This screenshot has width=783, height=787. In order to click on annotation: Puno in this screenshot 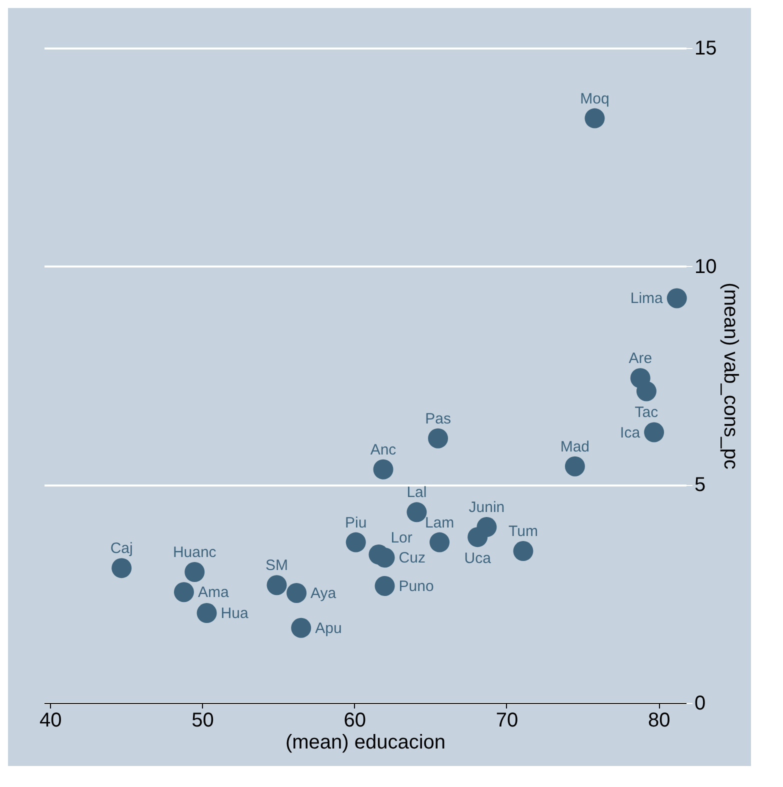, I will do `click(416, 586)`.